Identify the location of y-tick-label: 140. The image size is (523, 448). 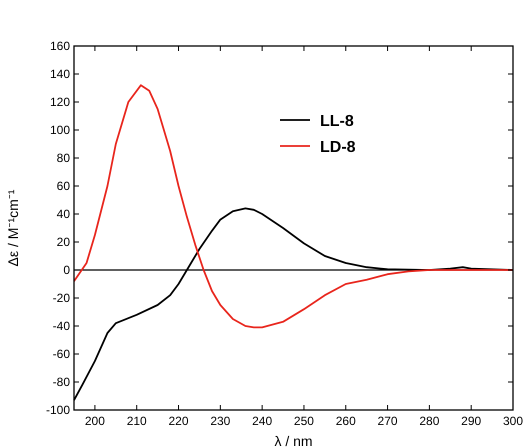
(60, 74).